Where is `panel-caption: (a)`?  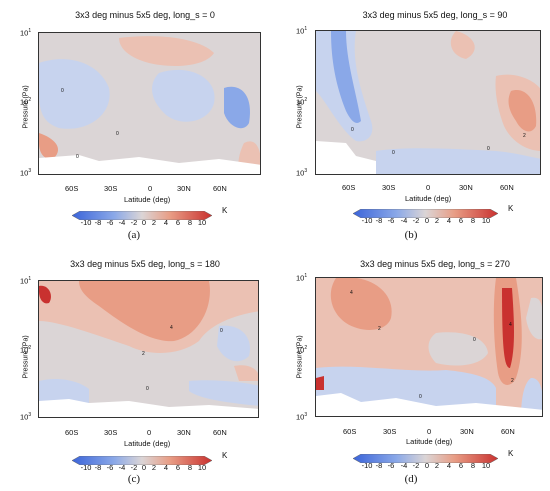 panel-caption: (a) is located at coordinates (134, 235).